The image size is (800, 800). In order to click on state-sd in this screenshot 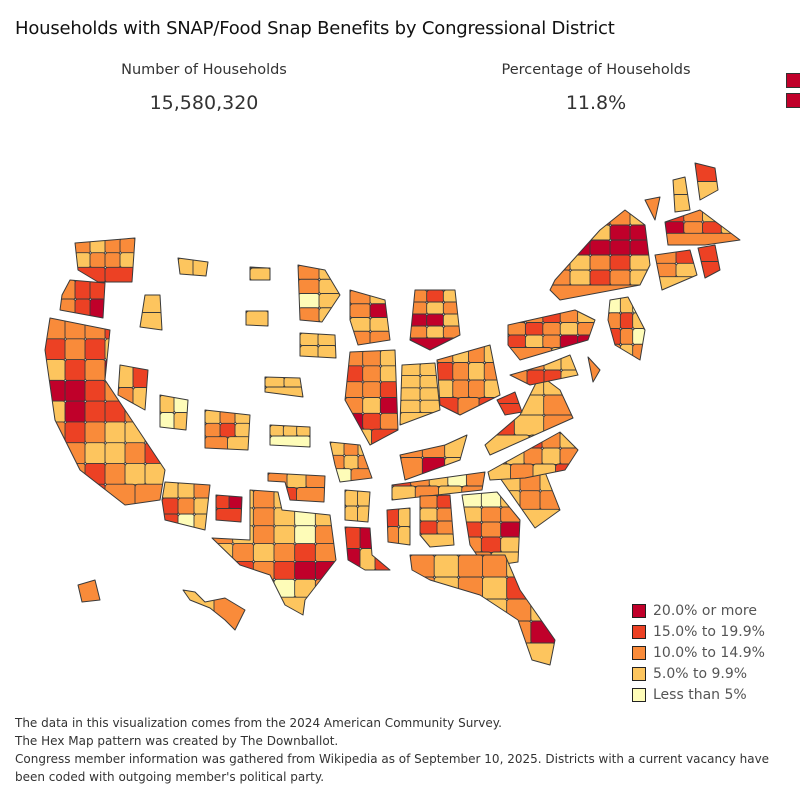, I will do `click(257, 318)`.